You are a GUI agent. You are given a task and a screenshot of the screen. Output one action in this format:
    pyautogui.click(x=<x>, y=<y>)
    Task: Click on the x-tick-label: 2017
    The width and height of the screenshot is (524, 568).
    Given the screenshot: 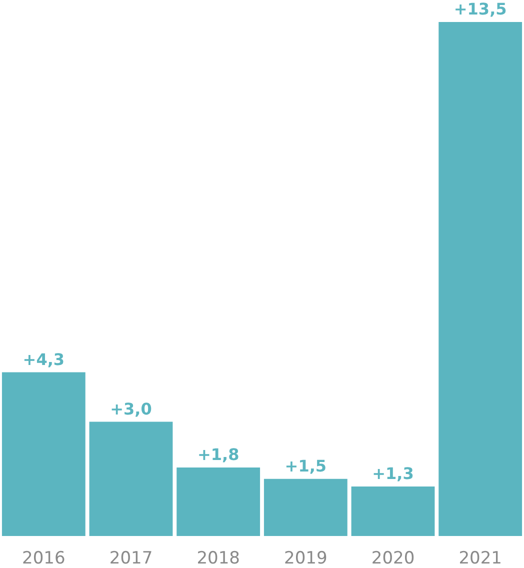 What is the action you would take?
    pyautogui.click(x=131, y=558)
    